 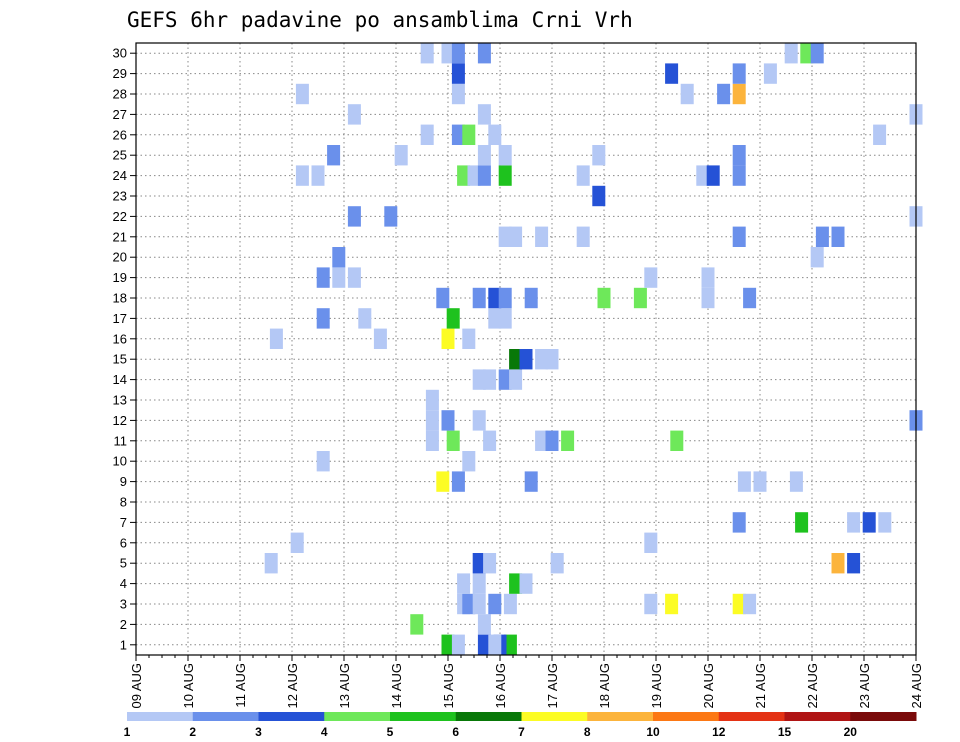 I want to click on y-tick-label: 6, so click(x=123, y=542).